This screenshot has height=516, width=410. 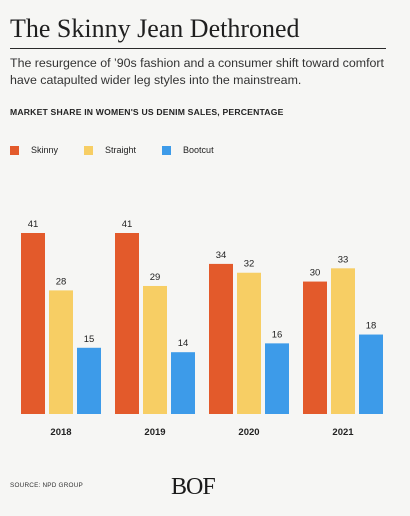 What do you see at coordinates (277, 334) in the screenshot?
I see `data-label-bootcut-2020: 16` at bounding box center [277, 334].